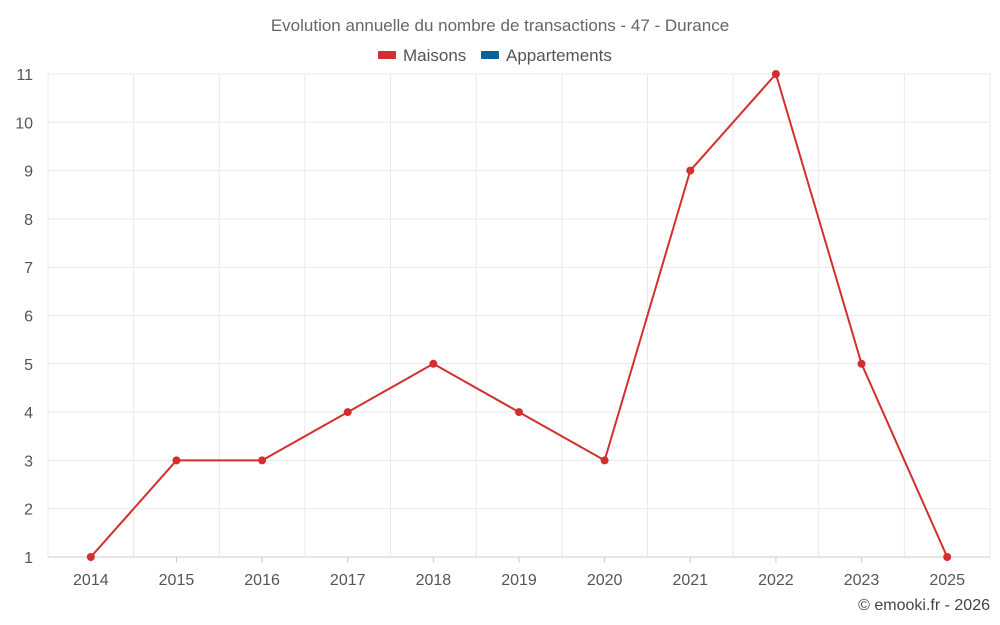  I want to click on y-tick-label: 1, so click(28, 558).